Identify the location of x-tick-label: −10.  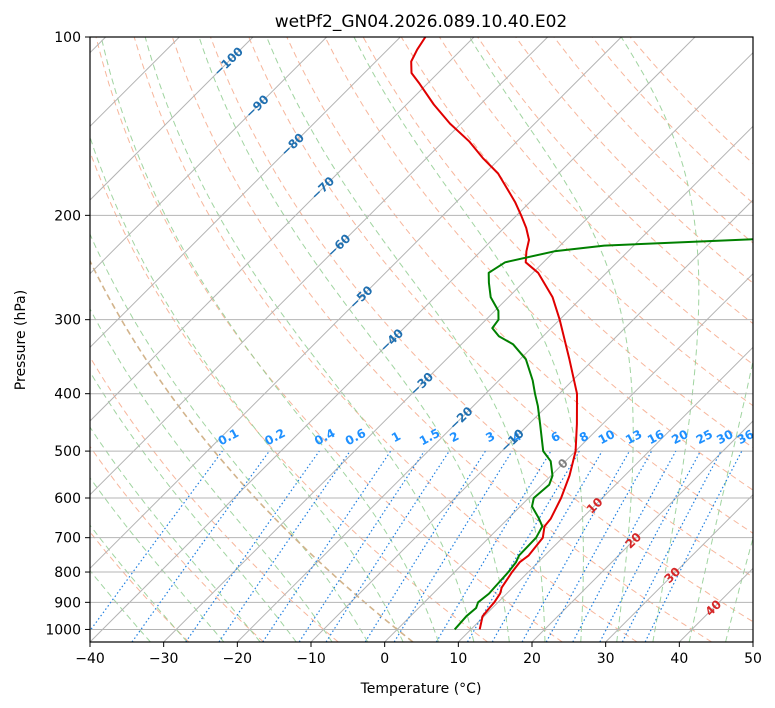
(311, 659).